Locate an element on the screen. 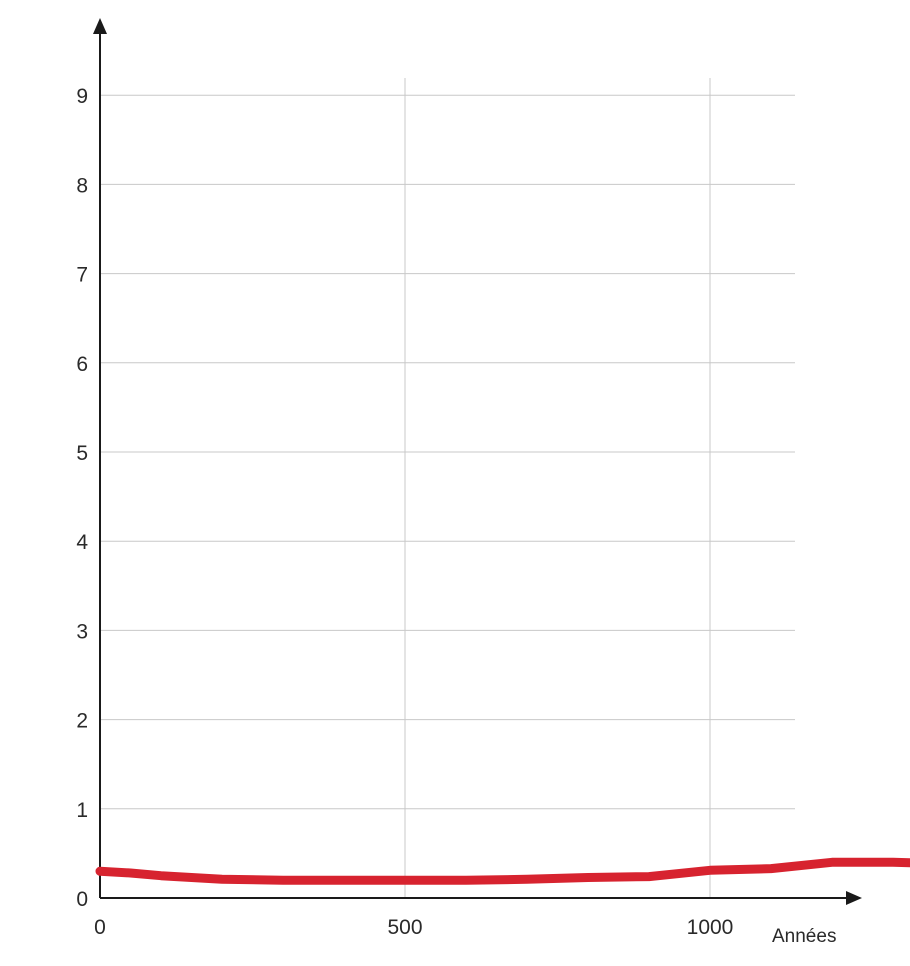 This screenshot has width=910, height=966. y-tick-label: 6 is located at coordinates (82, 364).